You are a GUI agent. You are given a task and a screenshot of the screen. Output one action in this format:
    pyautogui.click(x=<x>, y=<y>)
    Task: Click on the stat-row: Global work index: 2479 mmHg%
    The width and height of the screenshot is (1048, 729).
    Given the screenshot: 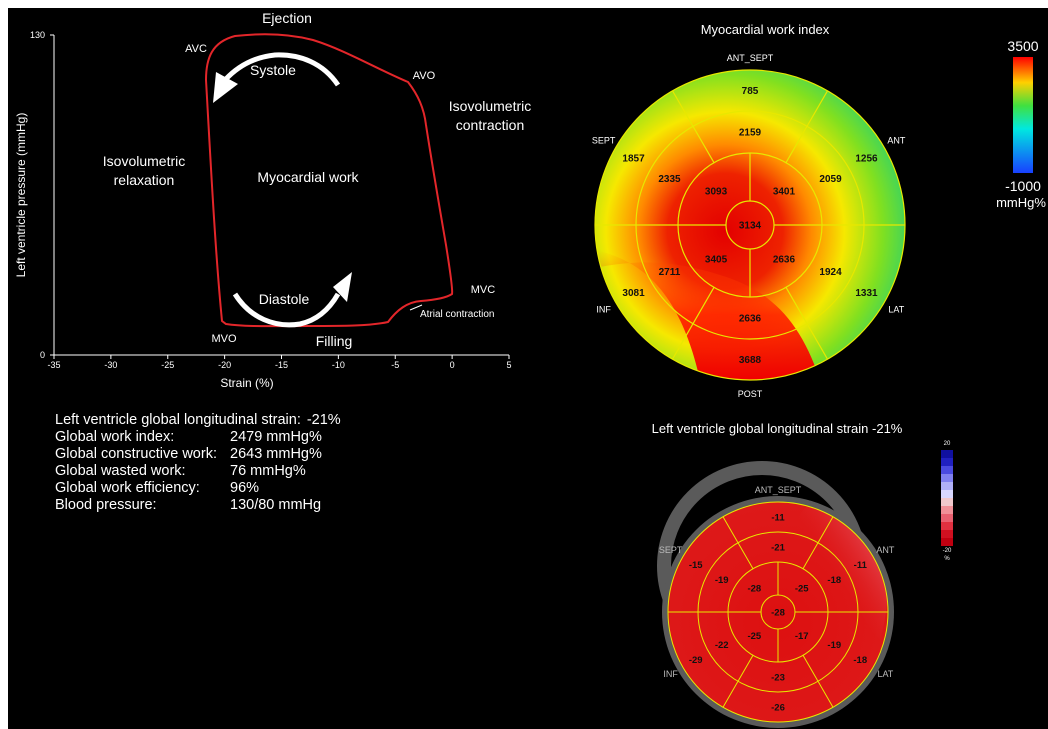 What is the action you would take?
    pyautogui.click(x=188, y=437)
    